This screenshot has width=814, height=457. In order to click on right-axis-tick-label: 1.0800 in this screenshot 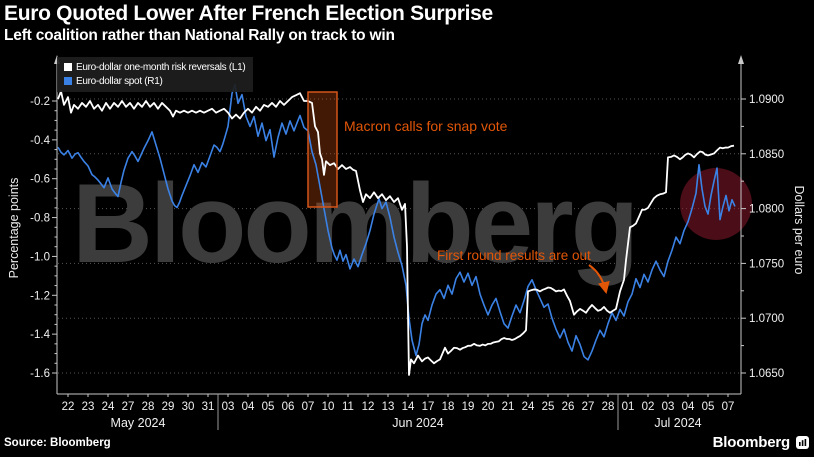, I will do `click(766, 210)`.